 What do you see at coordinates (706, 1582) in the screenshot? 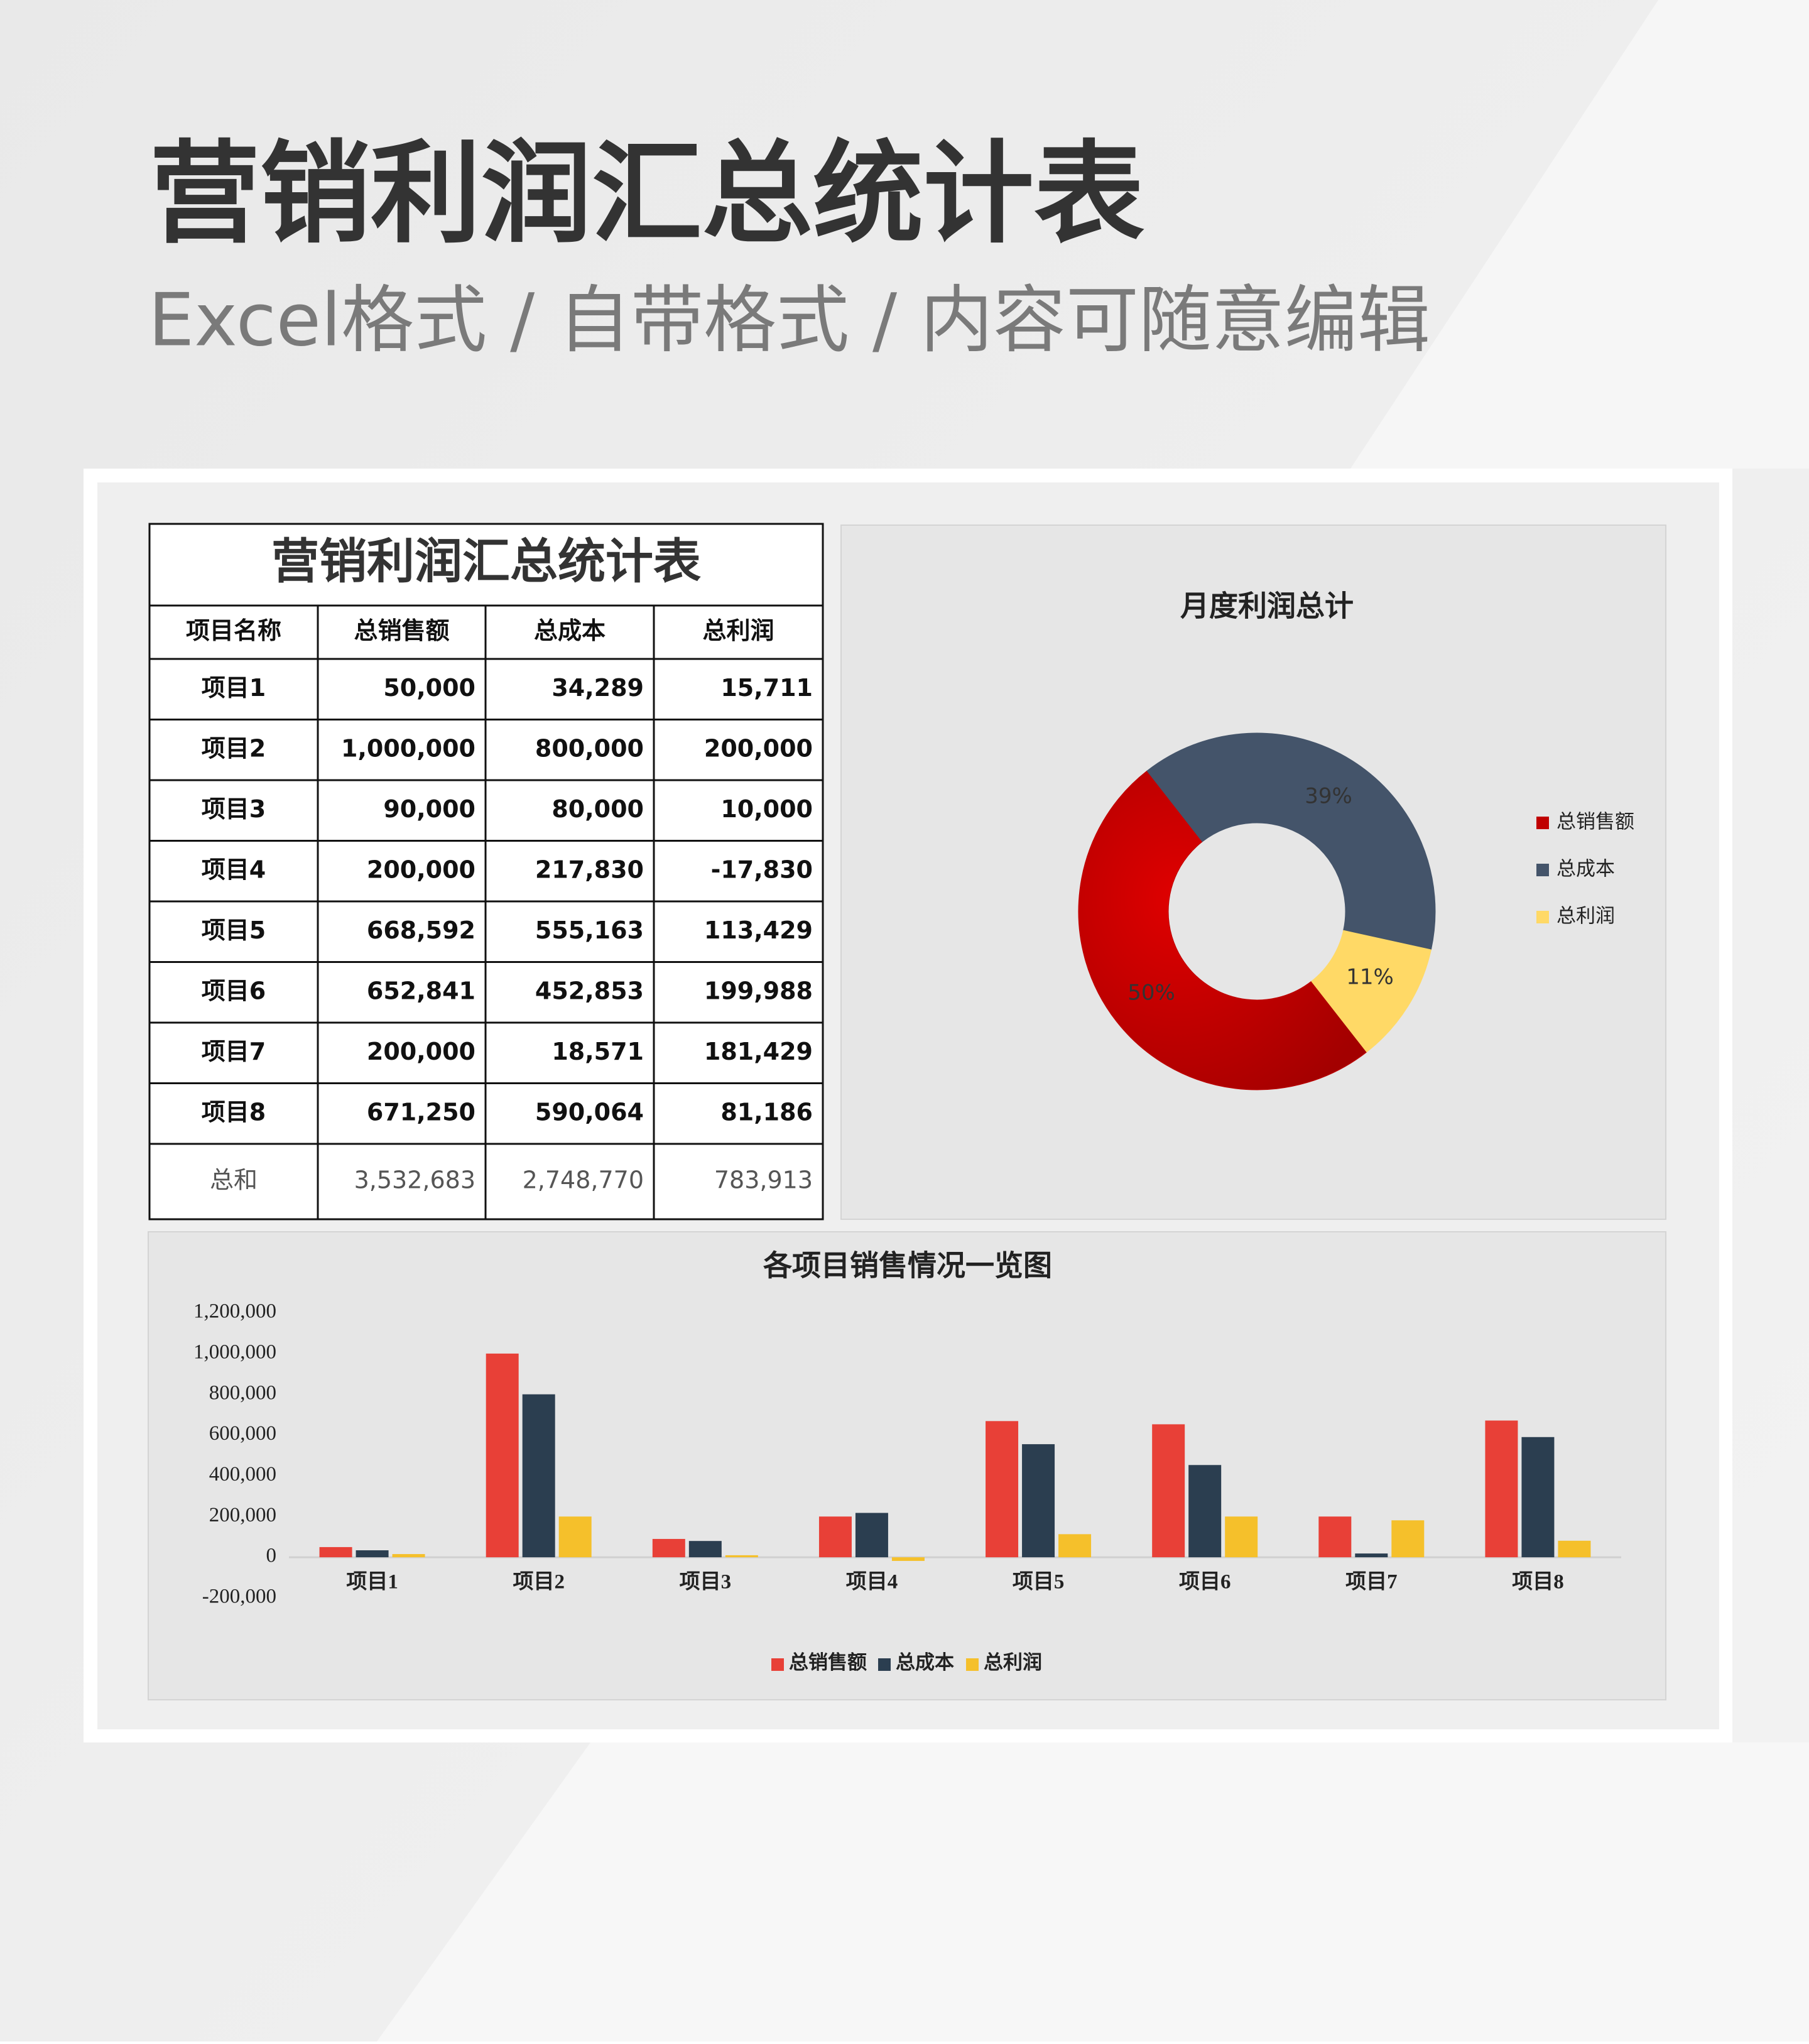
I see `x-tick-label: 项目3` at bounding box center [706, 1582].